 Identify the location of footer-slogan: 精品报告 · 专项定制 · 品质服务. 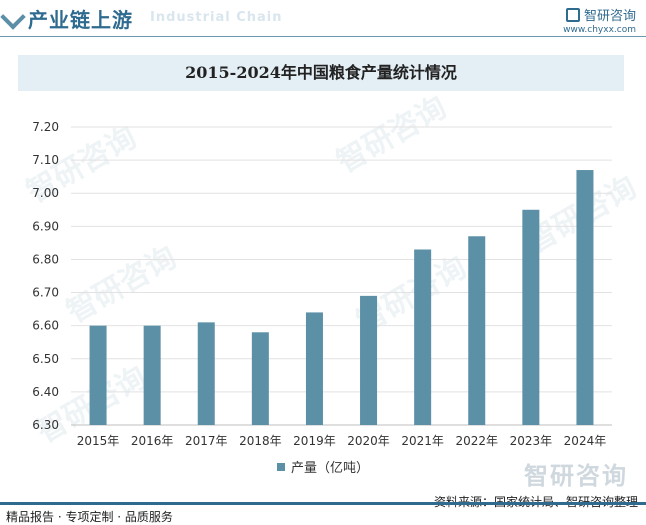
(89, 517).